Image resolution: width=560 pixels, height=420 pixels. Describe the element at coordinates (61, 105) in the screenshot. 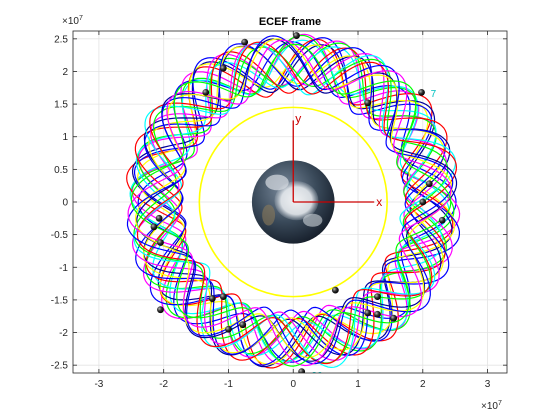

I see `y-tick-label: 1.5` at that location.